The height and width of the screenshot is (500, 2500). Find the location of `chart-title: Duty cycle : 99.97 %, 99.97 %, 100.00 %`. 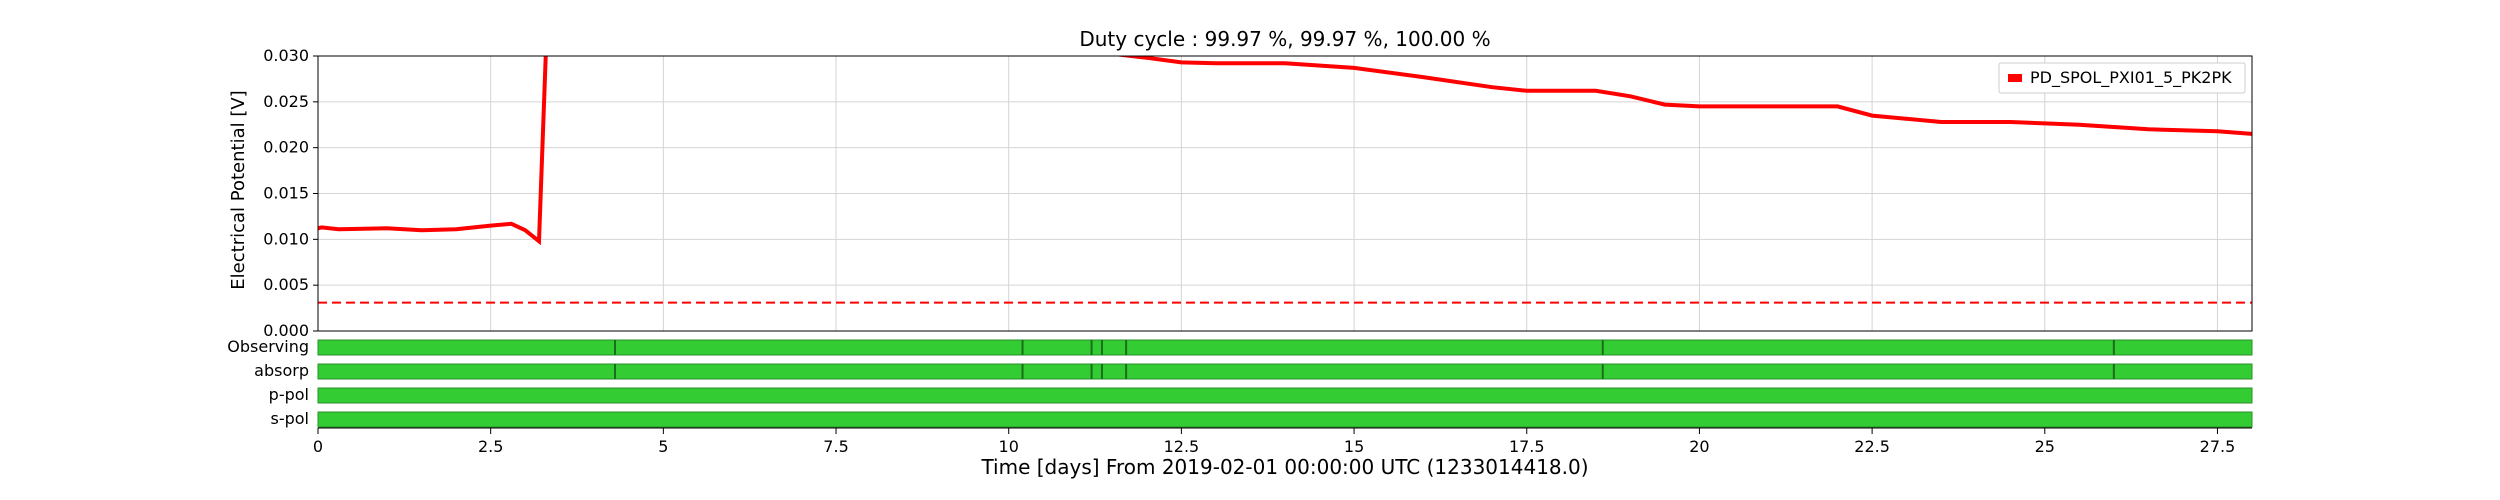

chart-title: Duty cycle : 99.97 %, 99.97 %, 100.00 % is located at coordinates (1284, 39).